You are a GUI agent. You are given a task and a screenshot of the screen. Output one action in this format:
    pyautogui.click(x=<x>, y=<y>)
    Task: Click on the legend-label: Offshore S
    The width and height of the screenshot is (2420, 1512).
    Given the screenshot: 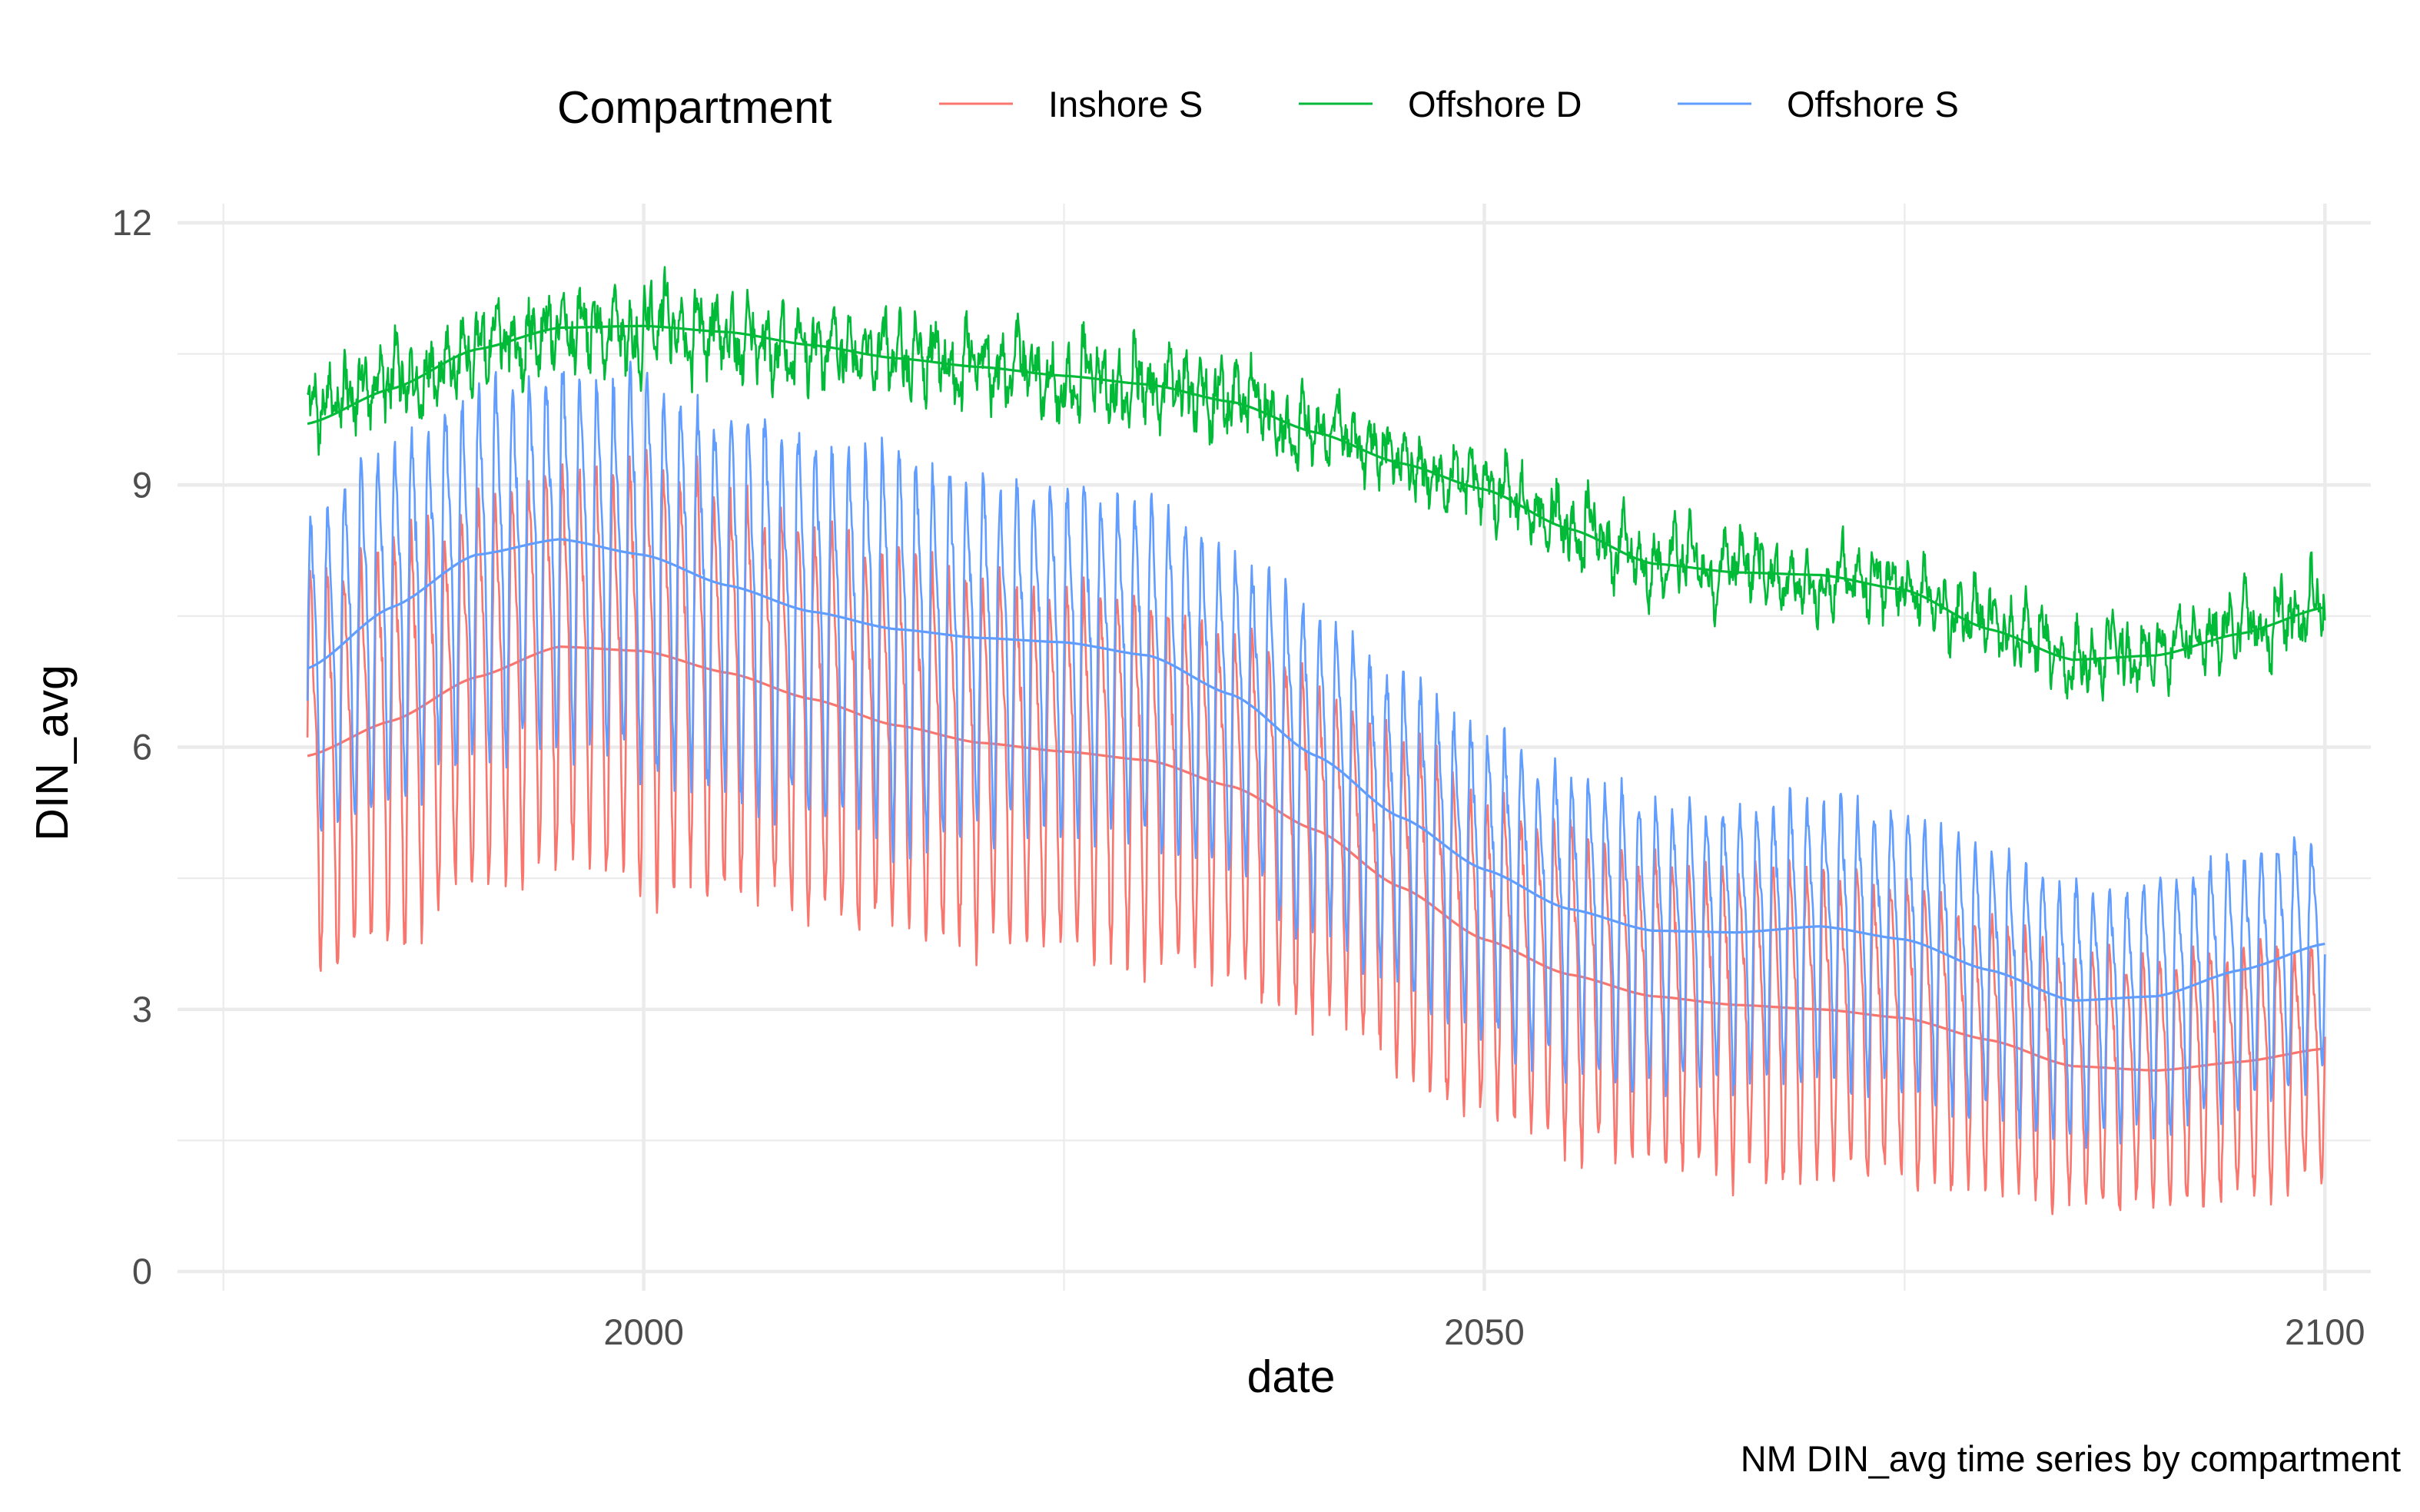 What is the action you would take?
    pyautogui.click(x=1873, y=104)
    